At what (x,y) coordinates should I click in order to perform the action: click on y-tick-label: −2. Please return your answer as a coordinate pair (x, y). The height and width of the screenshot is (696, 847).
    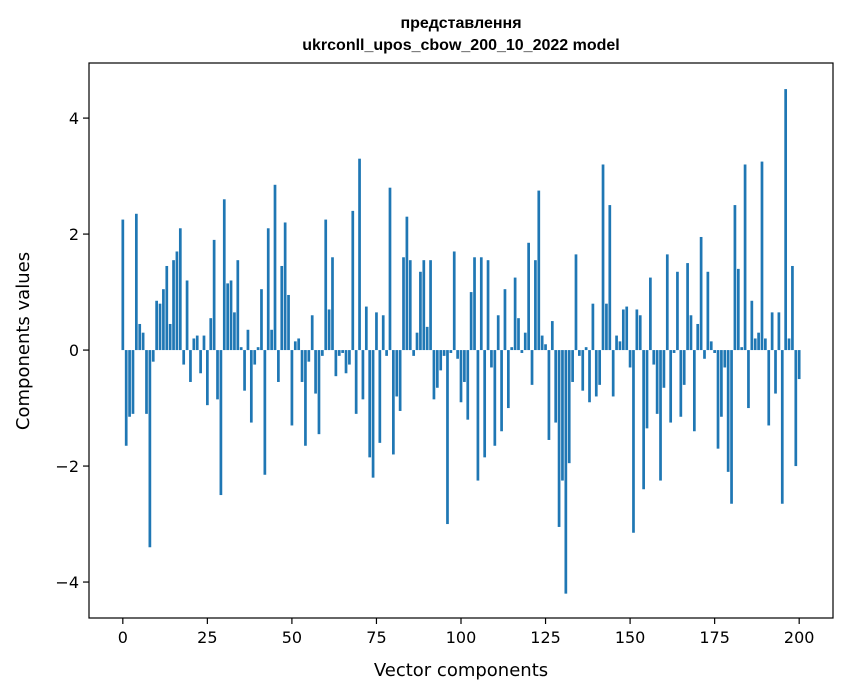
    Looking at the image, I should click on (67, 466).